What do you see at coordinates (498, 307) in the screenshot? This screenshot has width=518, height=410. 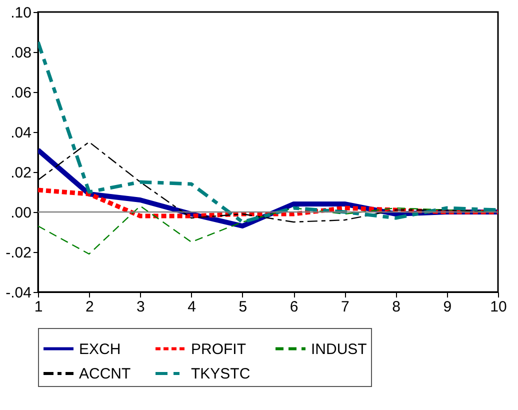 I see `x-tick-label: 10` at bounding box center [498, 307].